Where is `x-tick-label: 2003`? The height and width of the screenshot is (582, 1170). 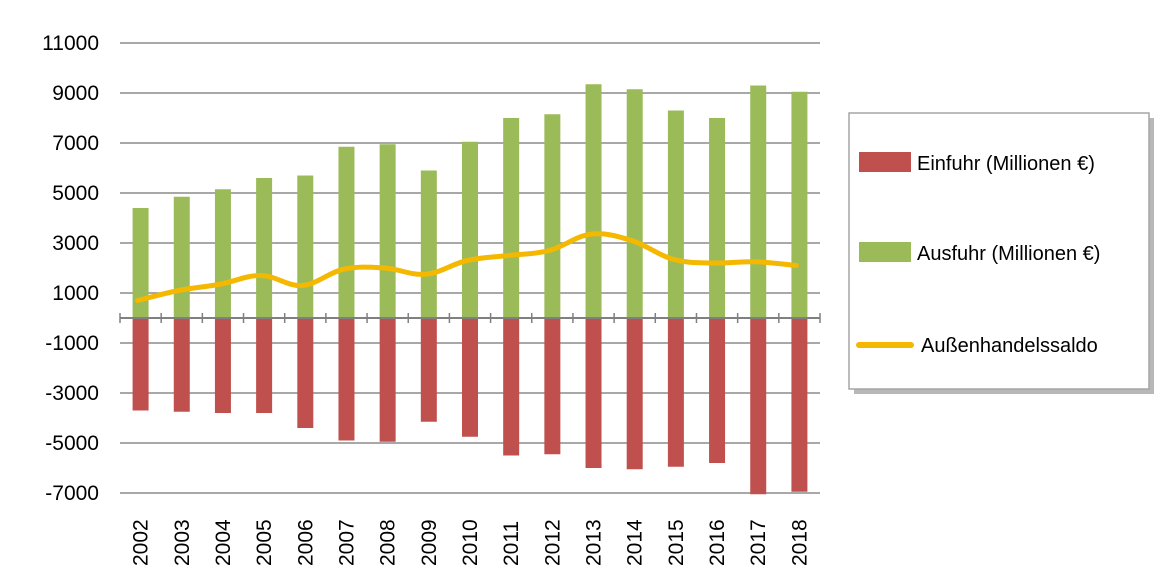
x-tick-label: 2003 is located at coordinates (182, 542).